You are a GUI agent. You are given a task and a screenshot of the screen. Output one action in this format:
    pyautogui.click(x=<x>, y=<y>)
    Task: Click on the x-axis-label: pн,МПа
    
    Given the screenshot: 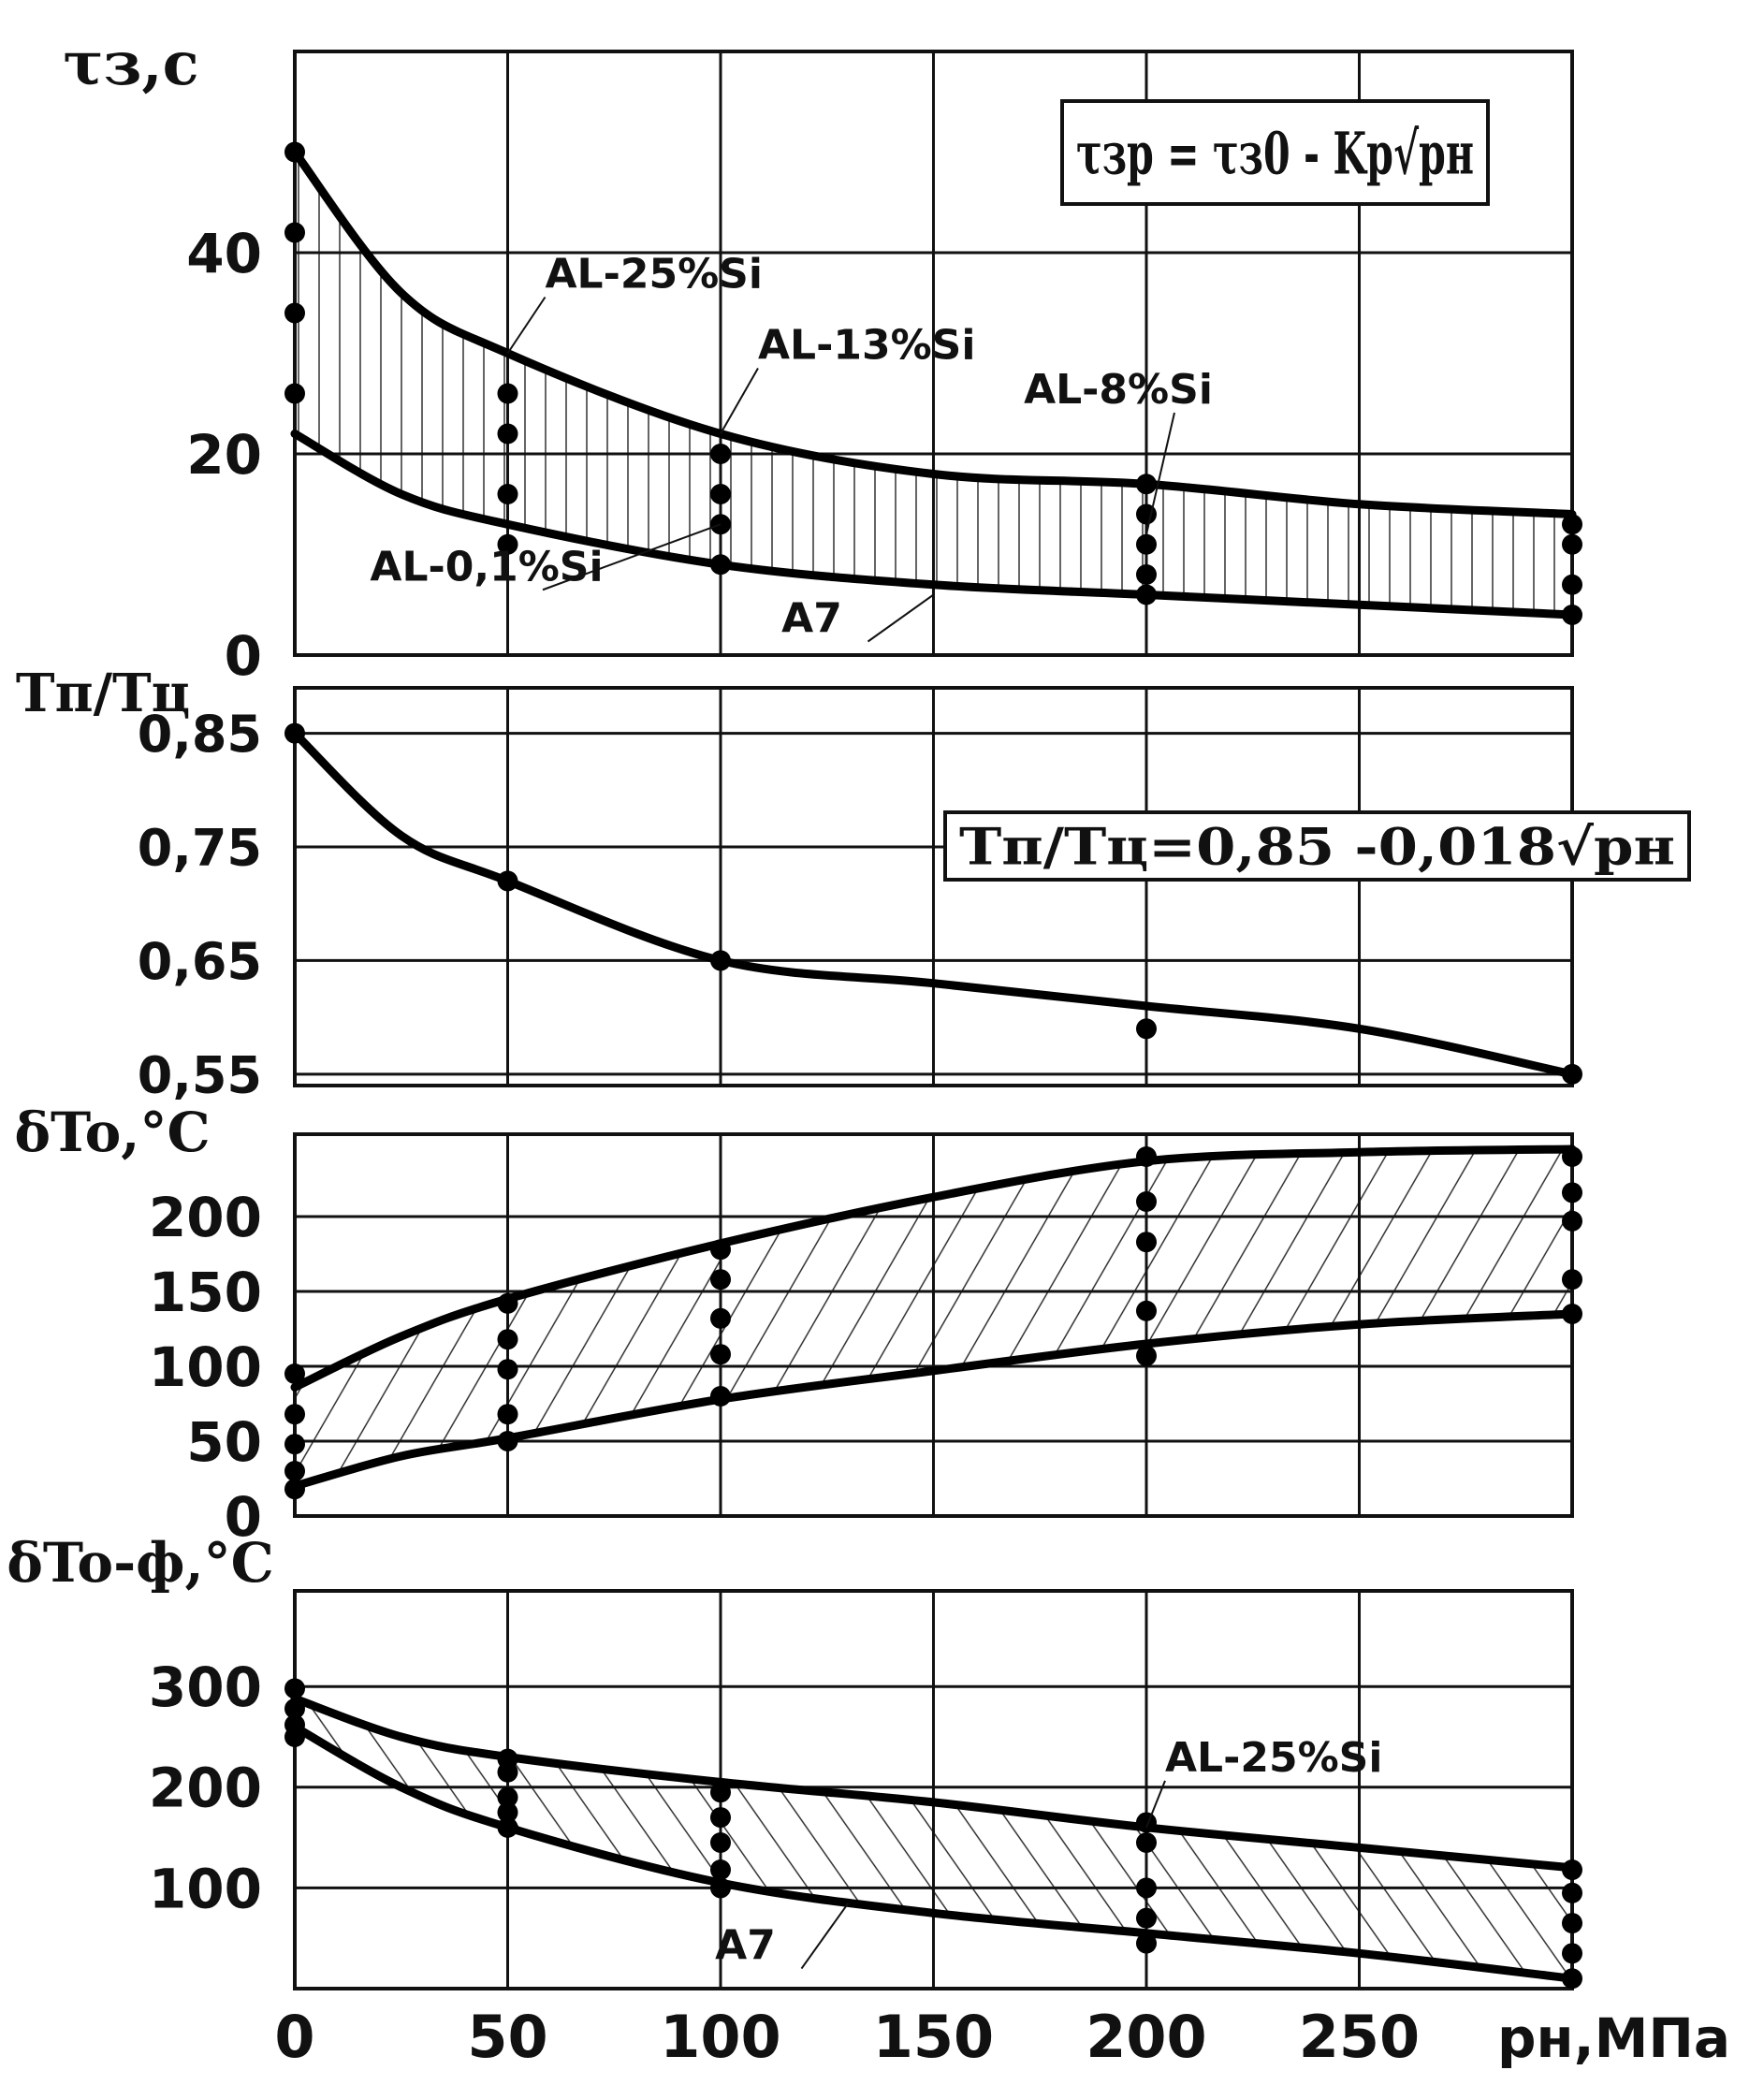 What is the action you would take?
    pyautogui.click(x=1613, y=2038)
    